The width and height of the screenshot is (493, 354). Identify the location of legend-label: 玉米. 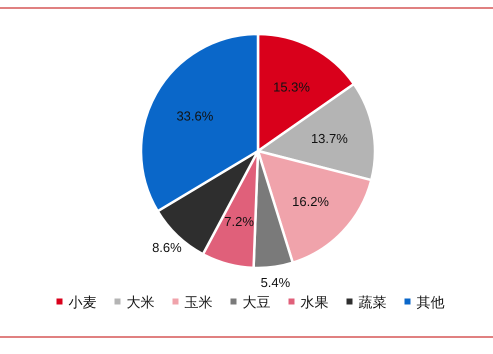
(198, 302).